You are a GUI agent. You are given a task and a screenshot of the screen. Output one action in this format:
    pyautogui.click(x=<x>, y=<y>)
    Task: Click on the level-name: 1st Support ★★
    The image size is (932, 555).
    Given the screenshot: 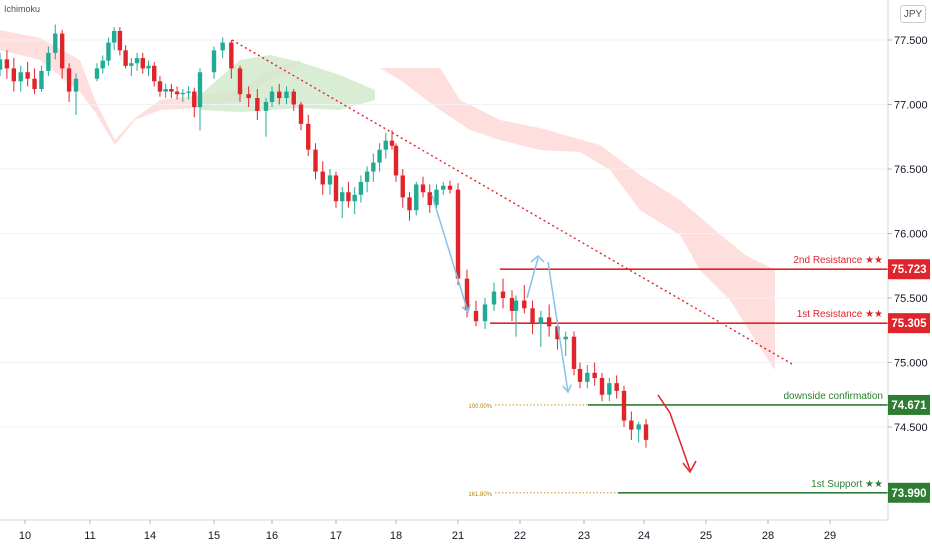 What is the action you would take?
    pyautogui.click(x=847, y=484)
    